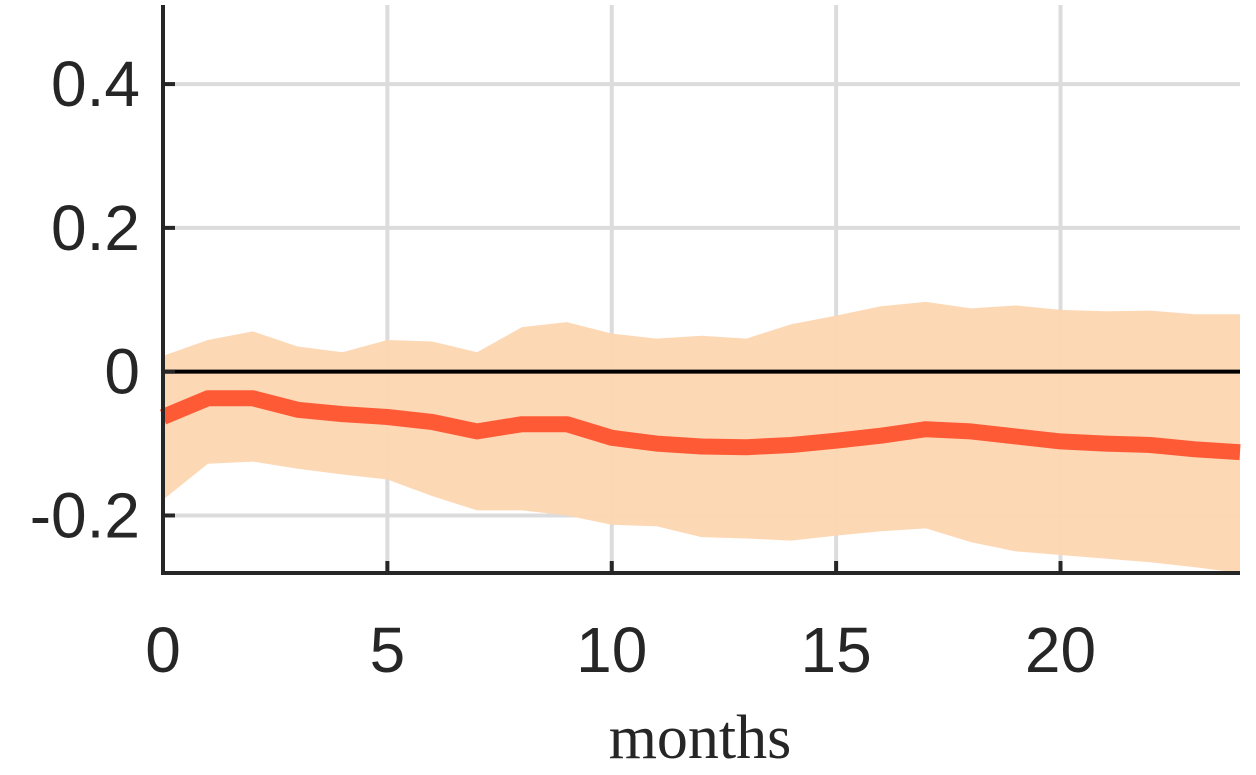  I want to click on y-tick-label: -0.2, so click(85, 515).